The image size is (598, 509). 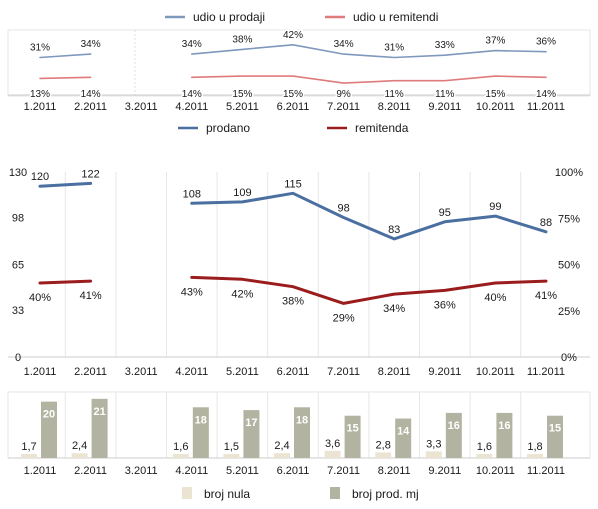 I want to click on chart2-data-label-prodano-6-halo: 98, so click(x=343, y=209).